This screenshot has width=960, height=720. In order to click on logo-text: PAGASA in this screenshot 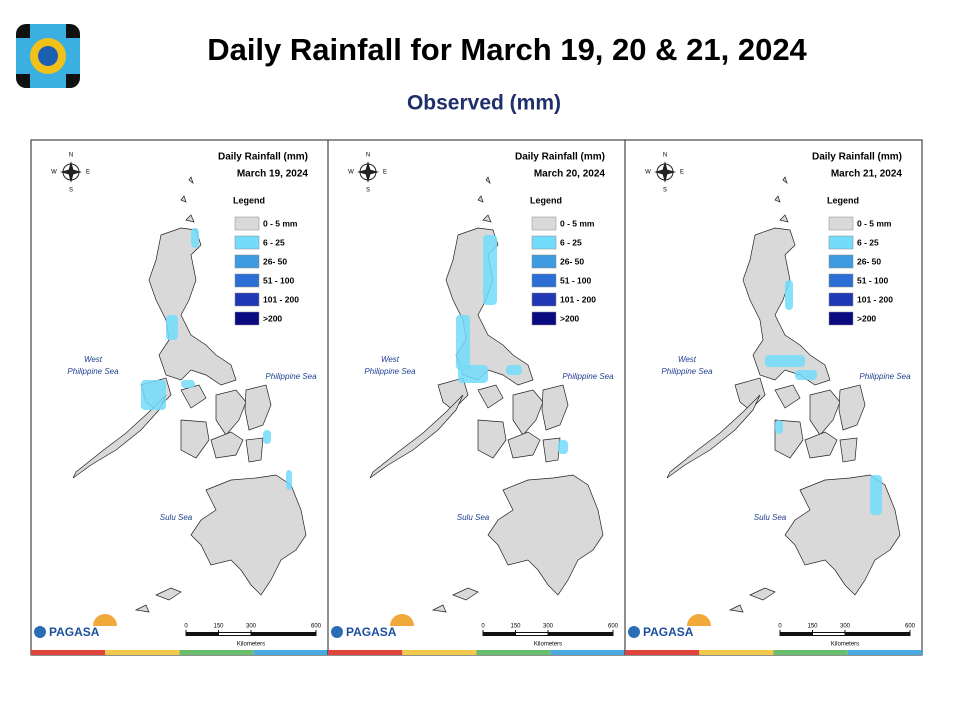, I will do `click(74, 632)`.